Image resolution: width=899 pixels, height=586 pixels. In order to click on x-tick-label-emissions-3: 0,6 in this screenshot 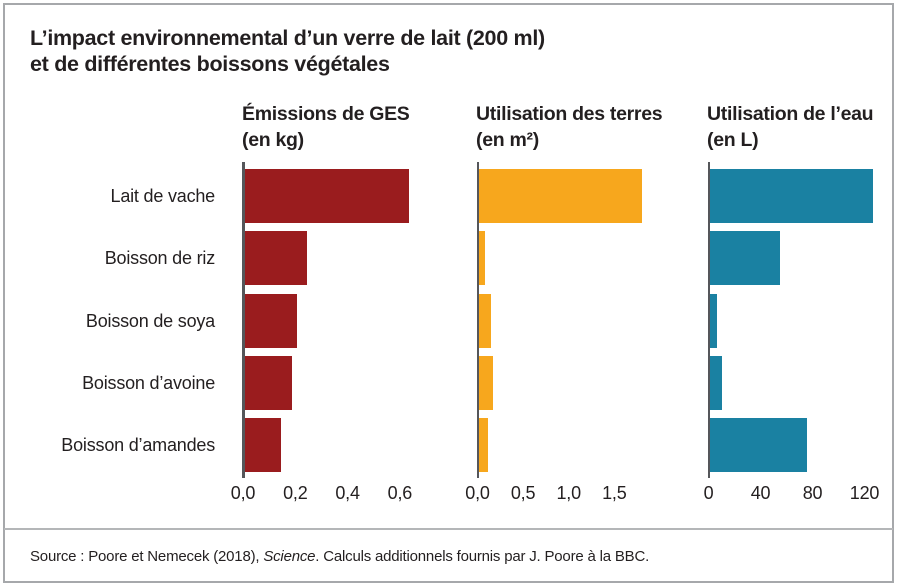, I will do `click(400, 493)`.